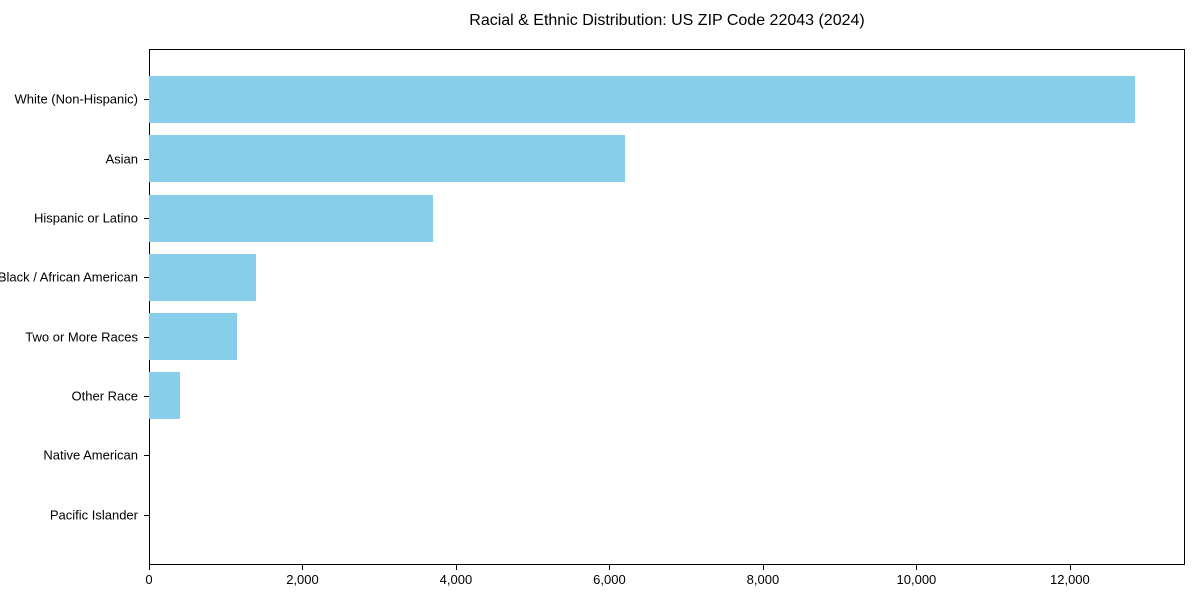 The width and height of the screenshot is (1200, 600). What do you see at coordinates (69, 277) in the screenshot?
I see `y-tick-label: Black / African American` at bounding box center [69, 277].